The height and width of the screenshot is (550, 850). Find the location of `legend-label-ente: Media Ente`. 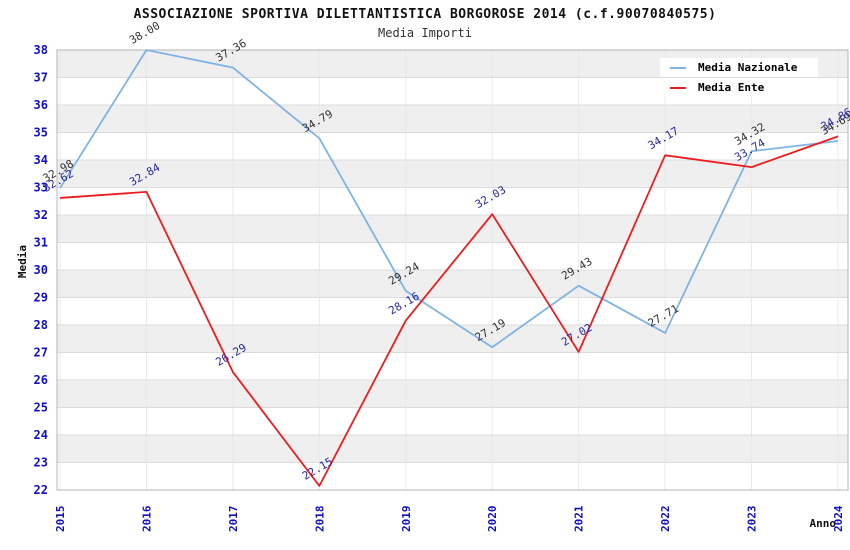

legend-label-ente: Media Ente is located at coordinates (731, 87).